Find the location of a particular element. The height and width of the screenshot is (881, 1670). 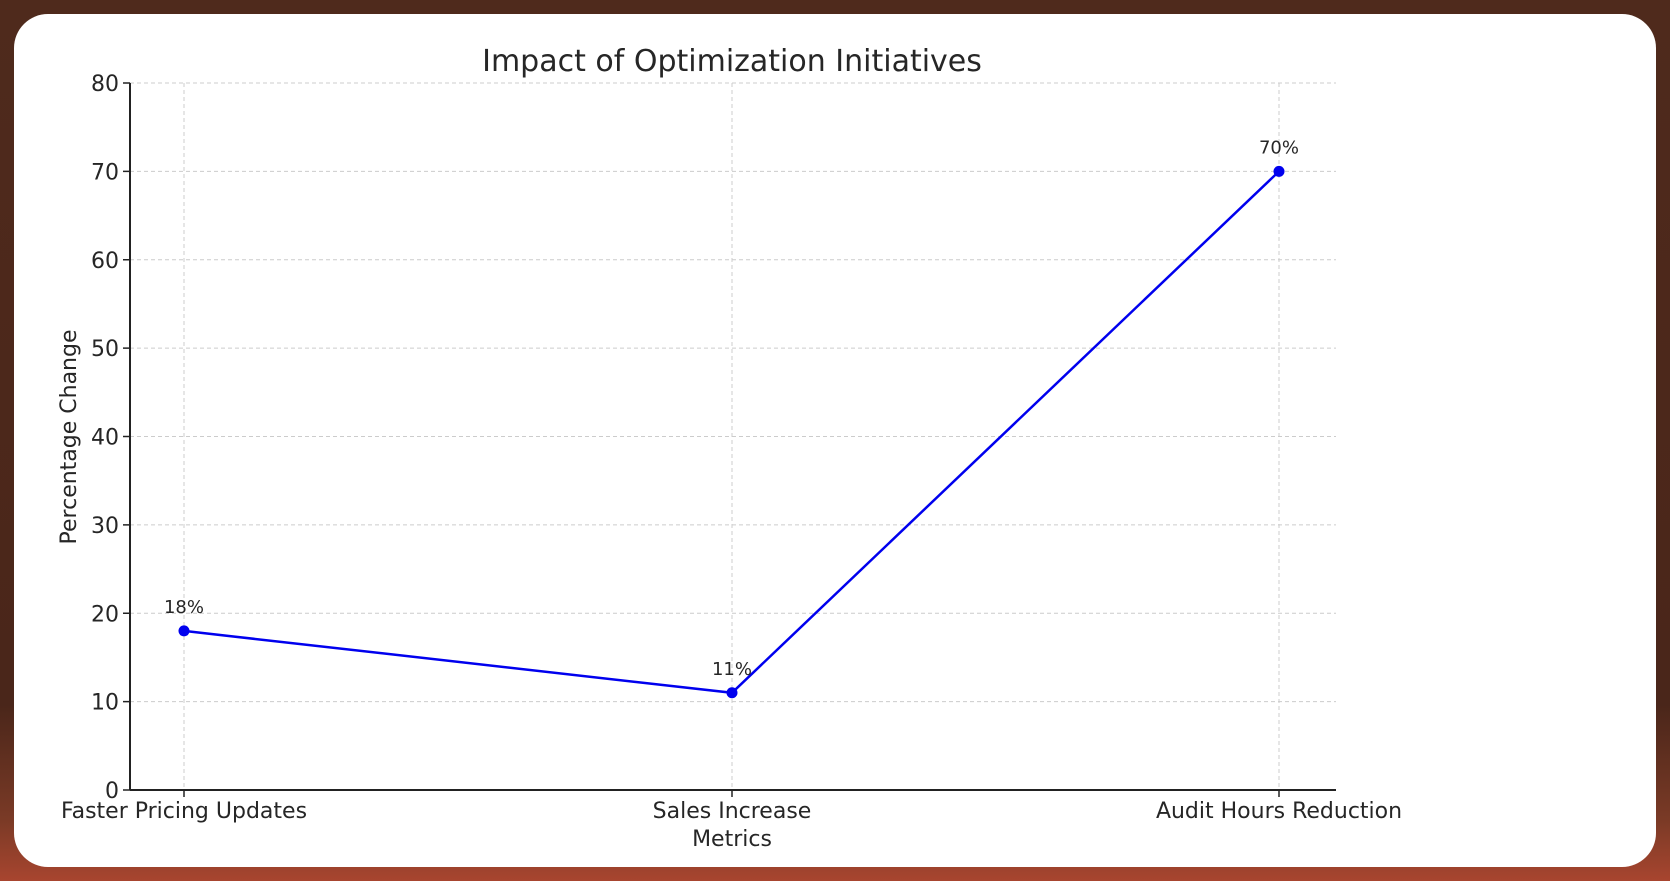

y-tick-label: 10 is located at coordinates (105, 703).